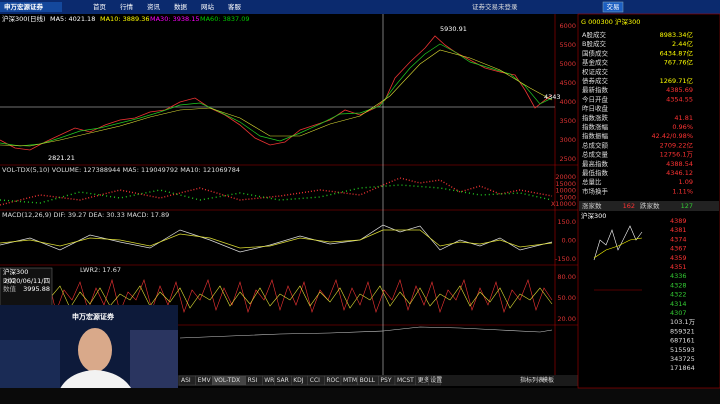 The width and height of the screenshot is (720, 404). Describe the element at coordinates (72, 19) in the screenshot. I see `ma-indicator: MA5: 4021.18` at that location.